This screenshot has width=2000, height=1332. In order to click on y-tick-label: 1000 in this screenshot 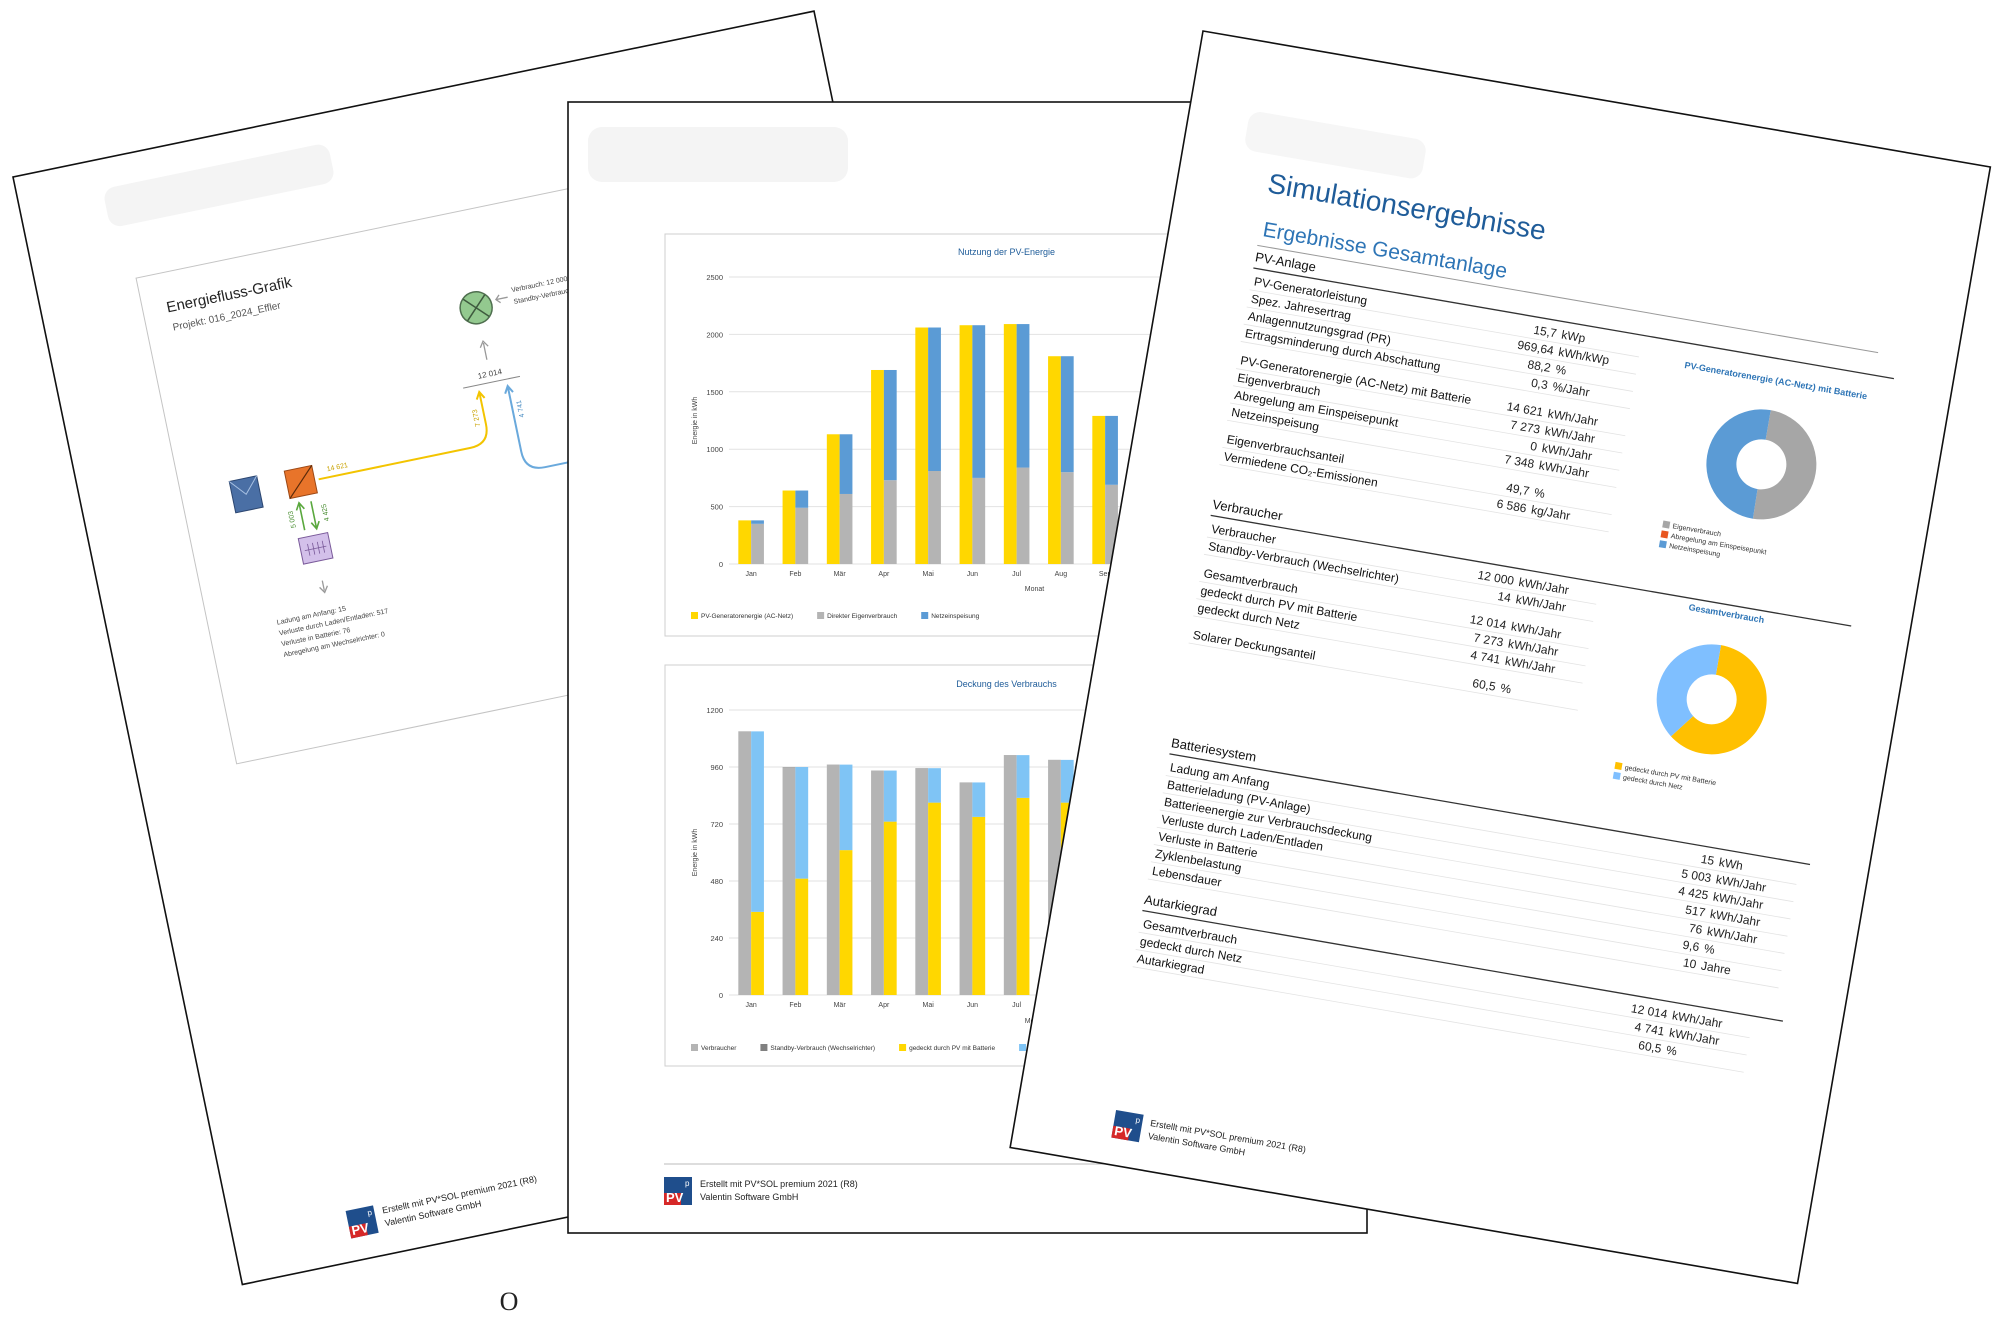, I will do `click(714, 449)`.